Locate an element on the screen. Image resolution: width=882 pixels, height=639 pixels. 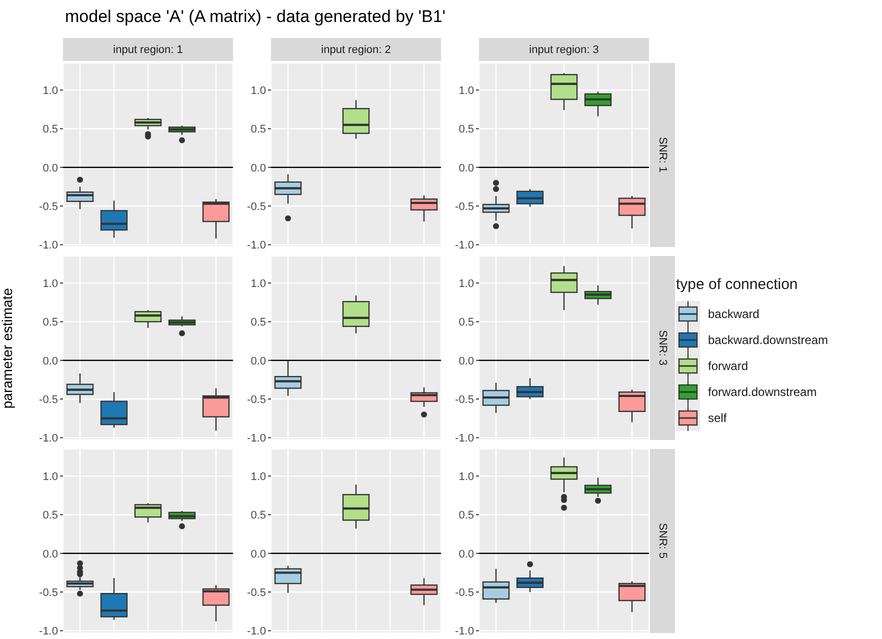
legend-label: forward is located at coordinates (728, 366).